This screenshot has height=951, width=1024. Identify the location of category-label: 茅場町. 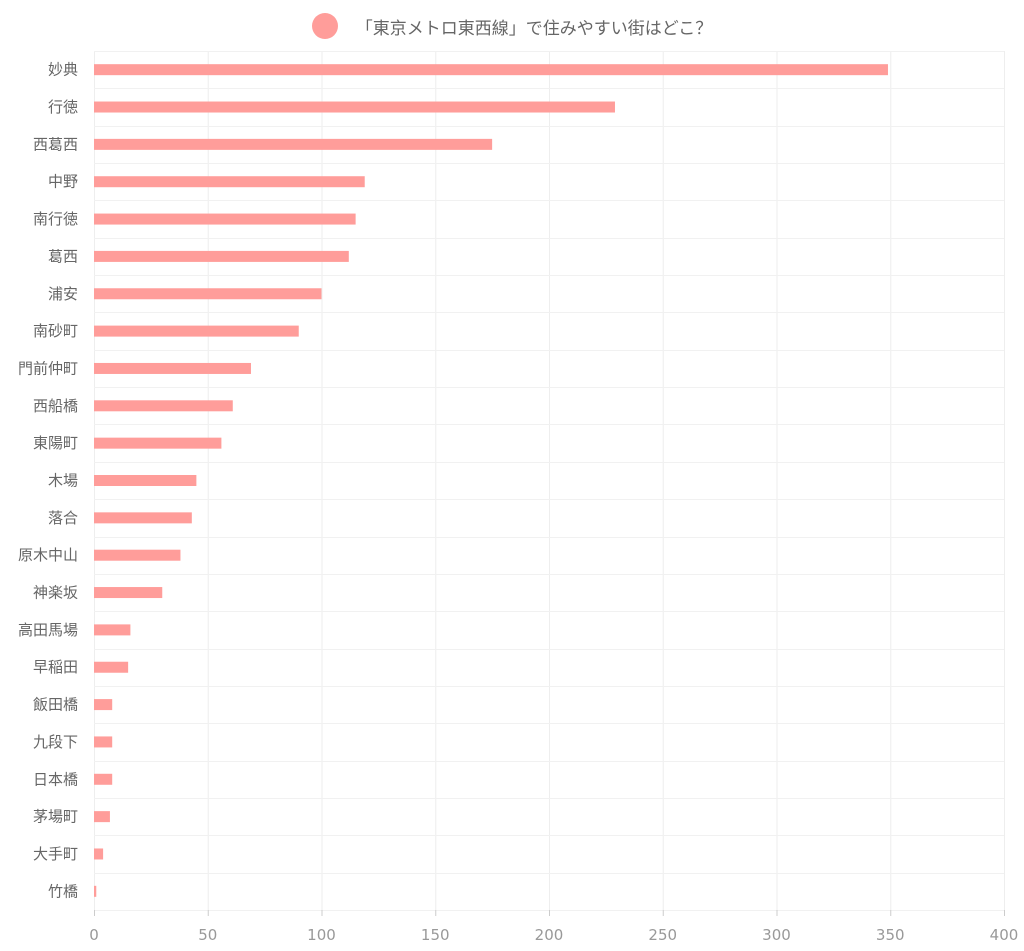
(55, 817).